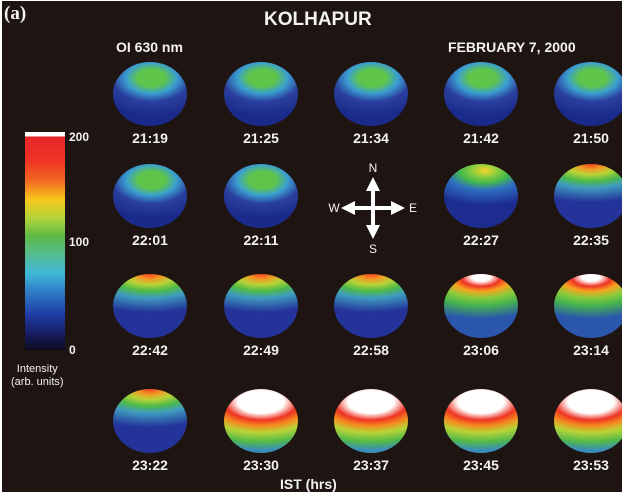 The height and width of the screenshot is (494, 624). Describe the element at coordinates (413, 208) in the screenshot. I see `compass-east-label: E` at that location.